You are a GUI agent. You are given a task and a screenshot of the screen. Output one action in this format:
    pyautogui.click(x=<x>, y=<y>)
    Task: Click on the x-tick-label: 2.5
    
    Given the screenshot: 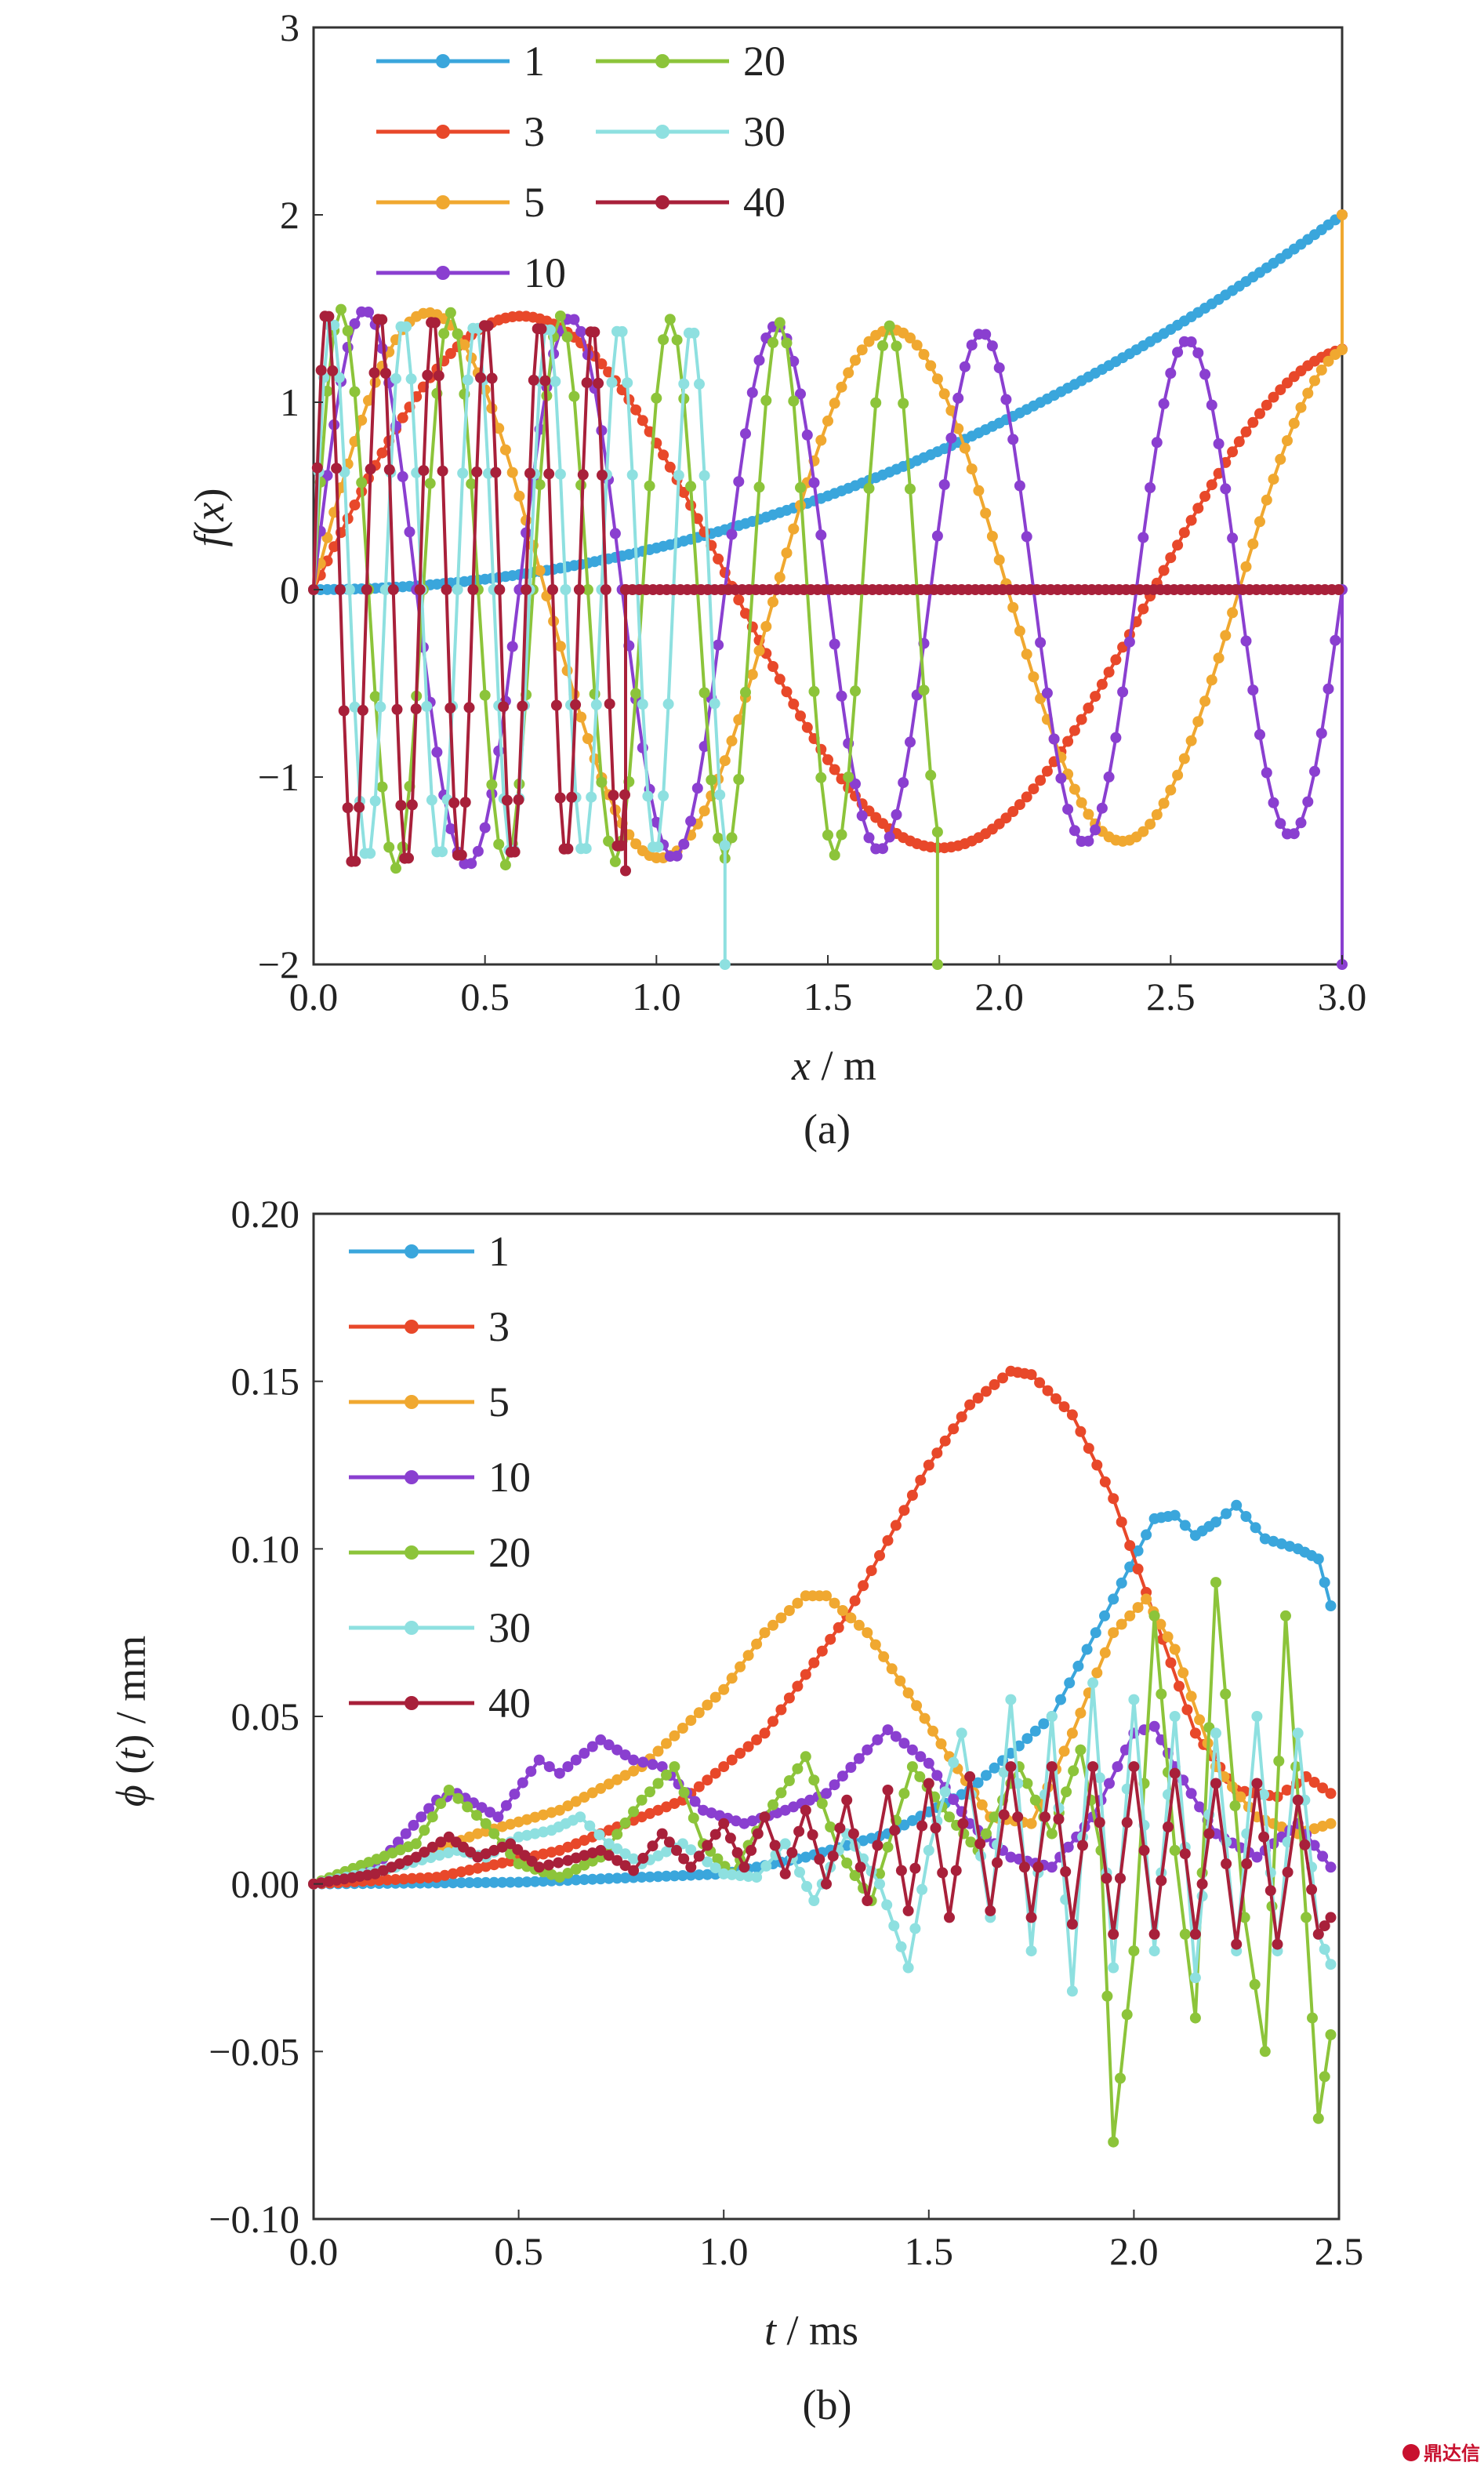 What is the action you would take?
    pyautogui.click(x=1171, y=997)
    